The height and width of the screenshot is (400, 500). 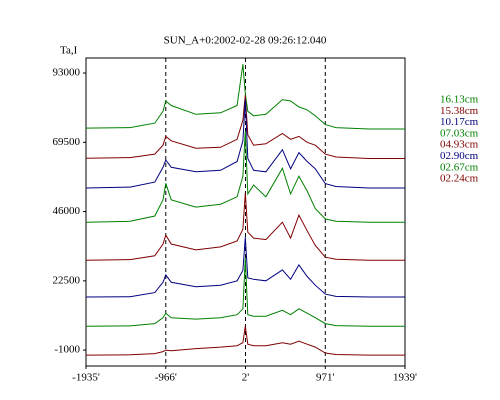 What do you see at coordinates (325, 378) in the screenshot?
I see `x-tick-label: 971'` at bounding box center [325, 378].